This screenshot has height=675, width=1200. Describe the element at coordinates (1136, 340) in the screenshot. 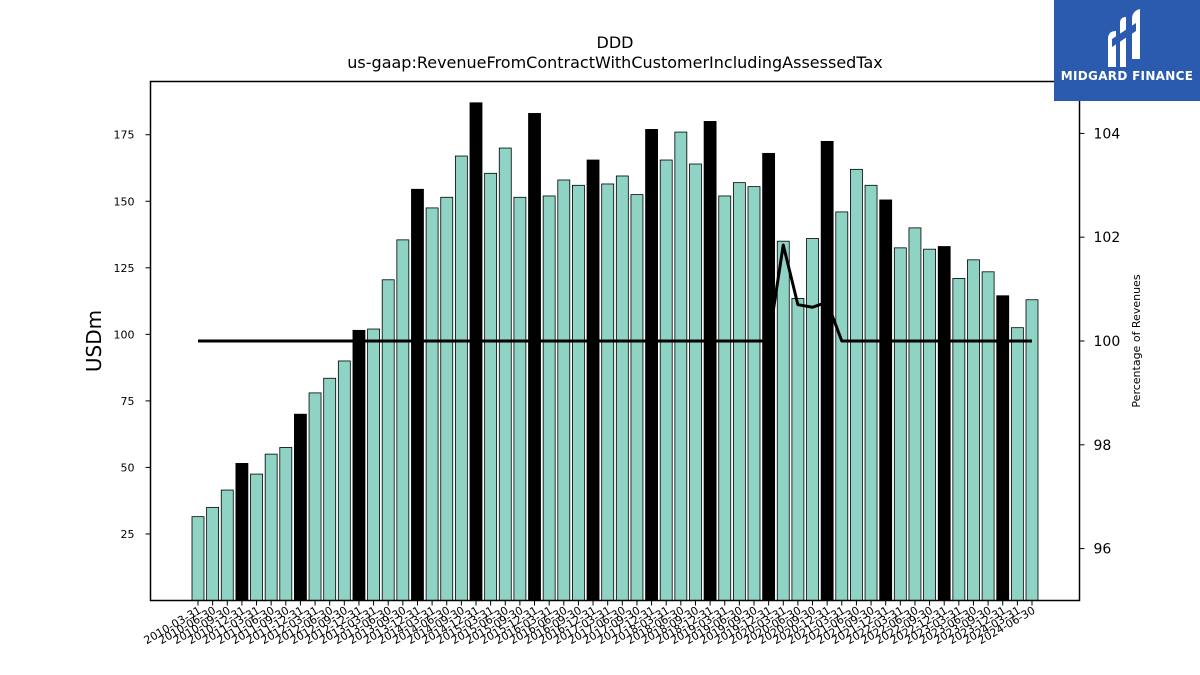

I see `y2-axis-label: Percentage of Revenues` at that location.